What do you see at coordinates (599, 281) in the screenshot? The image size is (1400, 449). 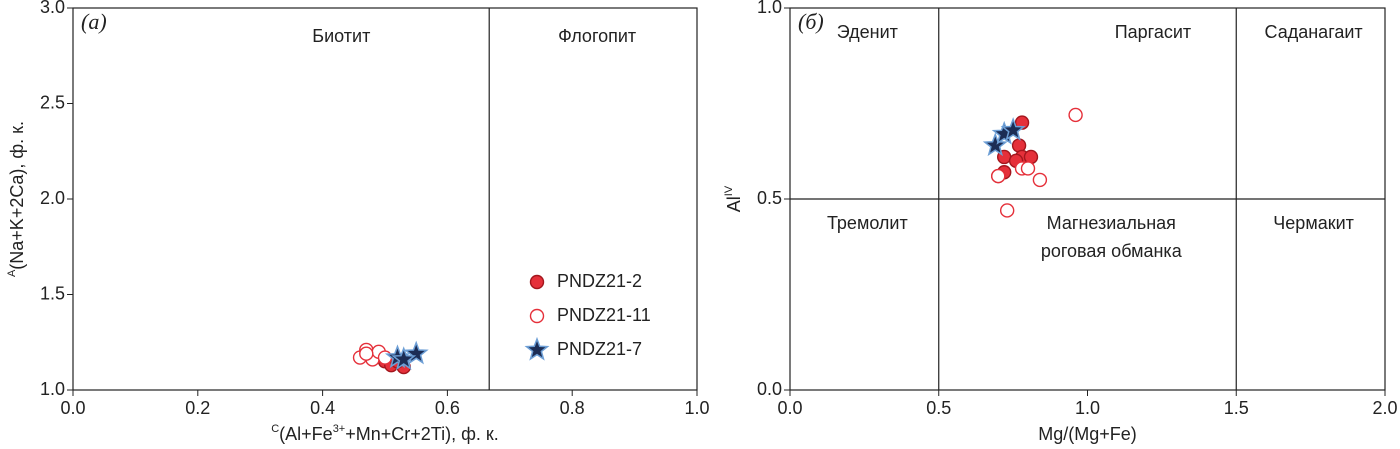 I see `legend-label: PNDZ21-2` at bounding box center [599, 281].